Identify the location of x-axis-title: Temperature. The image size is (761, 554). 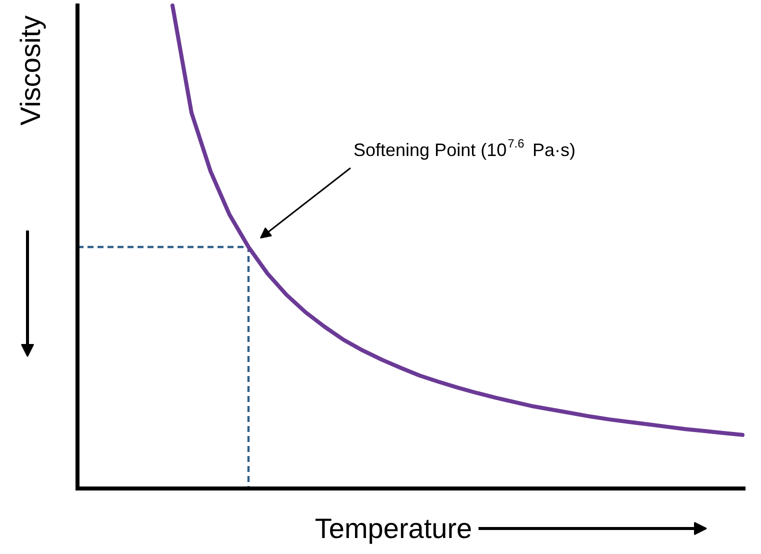
(393, 528).